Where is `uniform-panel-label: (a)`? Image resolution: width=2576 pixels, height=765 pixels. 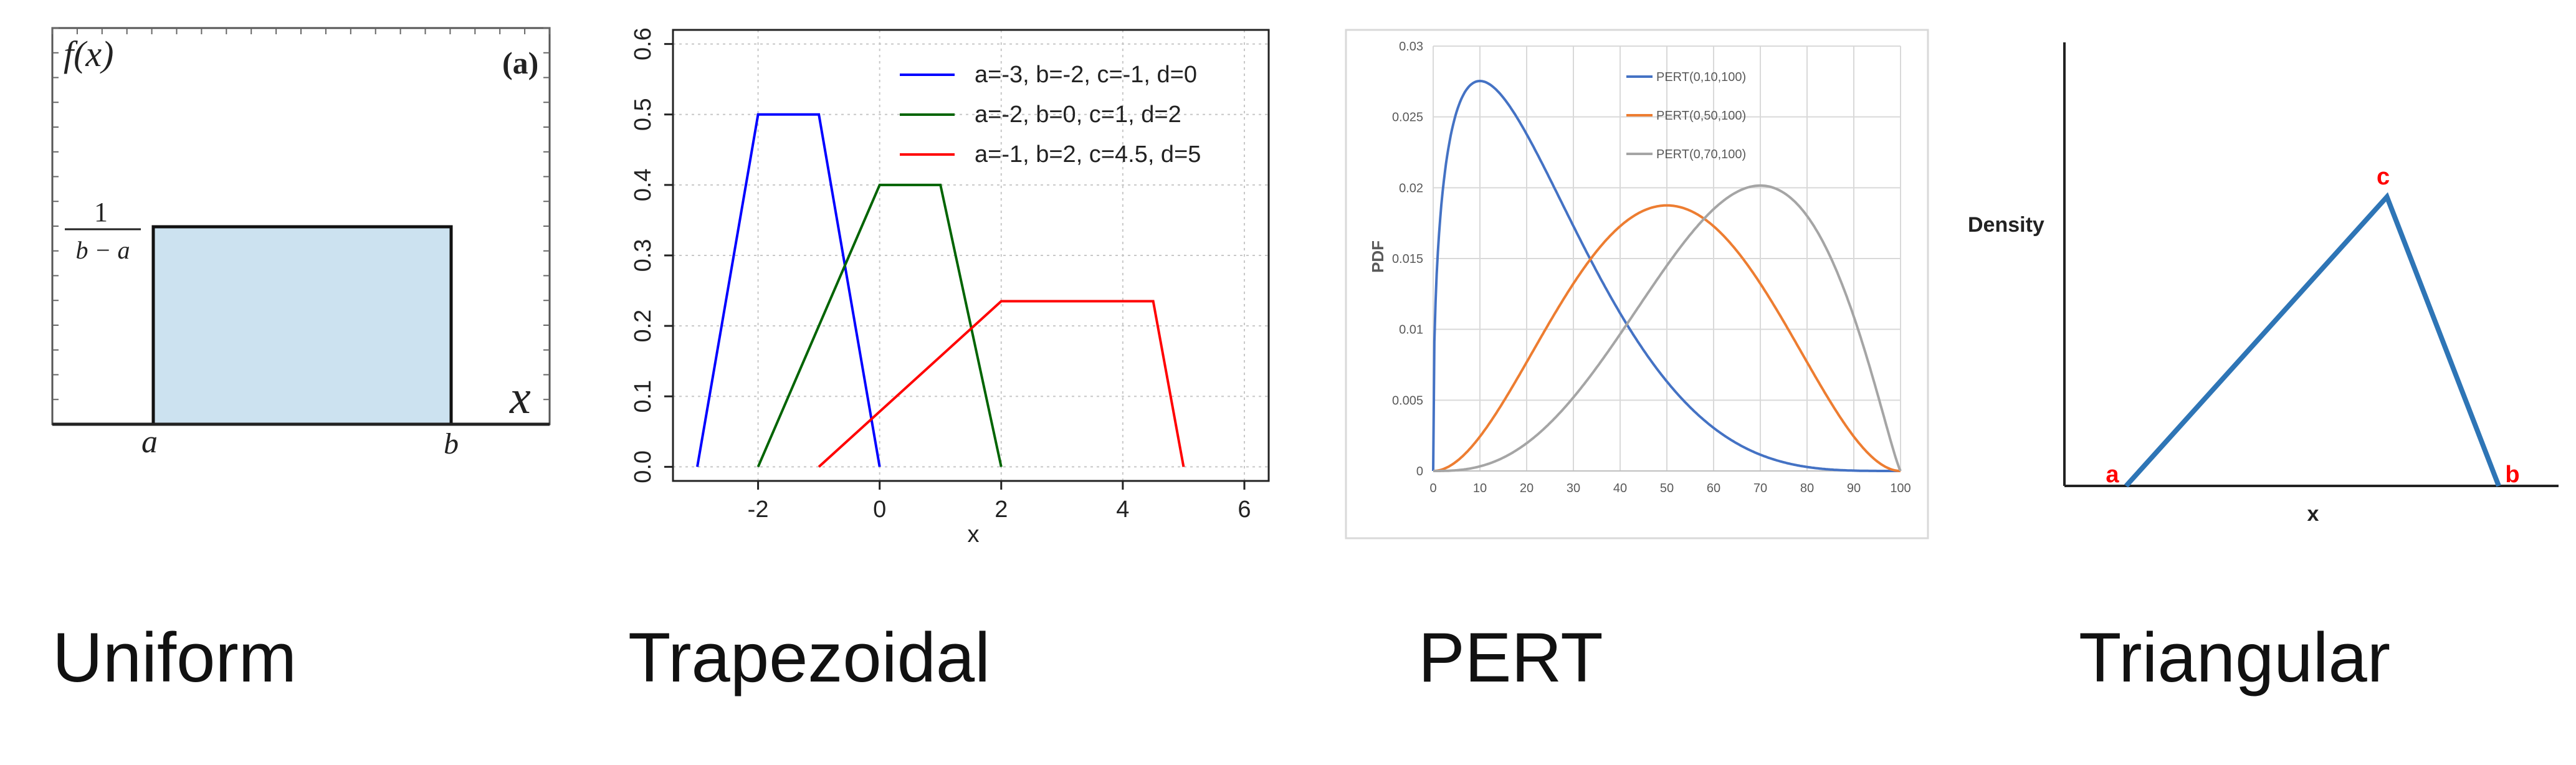
uniform-panel-label: (a) is located at coordinates (520, 63).